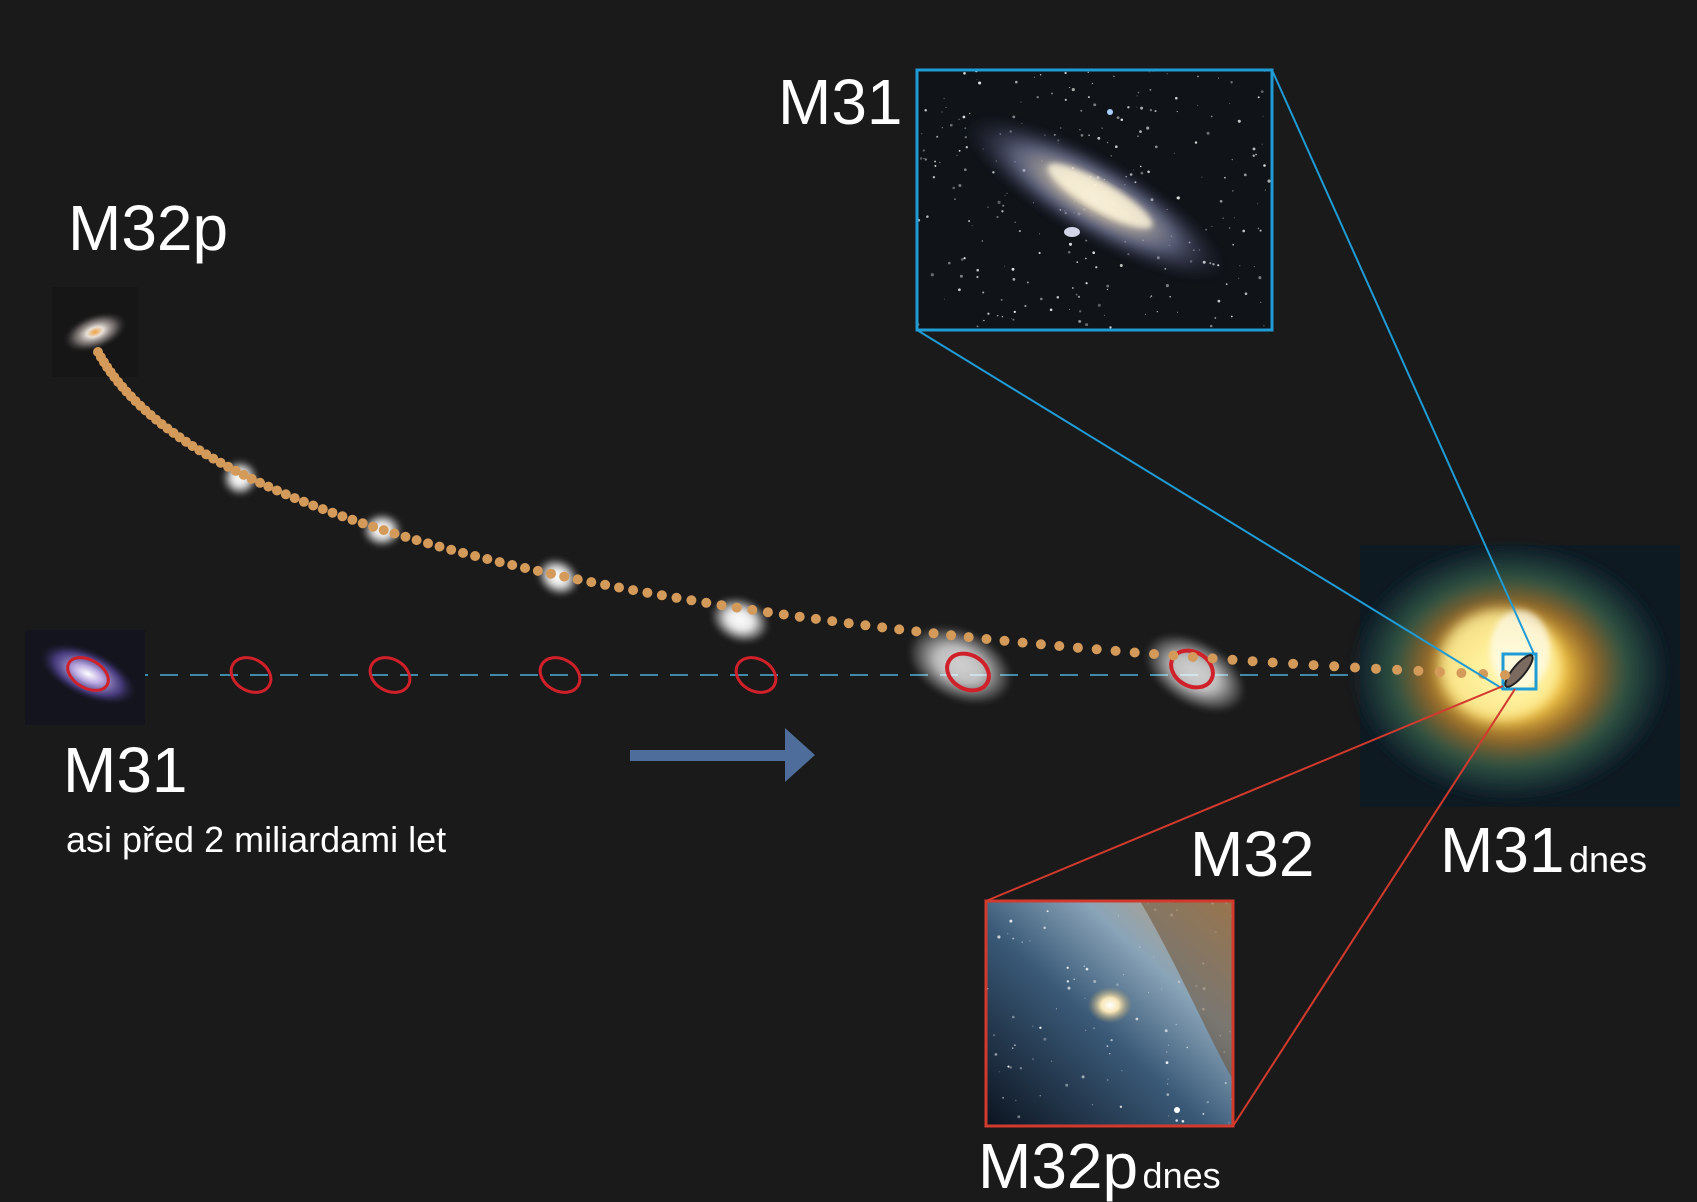 The image size is (1697, 1202). What do you see at coordinates (1543, 850) in the screenshot?
I see `m31-today-label-group: M31 dnes` at bounding box center [1543, 850].